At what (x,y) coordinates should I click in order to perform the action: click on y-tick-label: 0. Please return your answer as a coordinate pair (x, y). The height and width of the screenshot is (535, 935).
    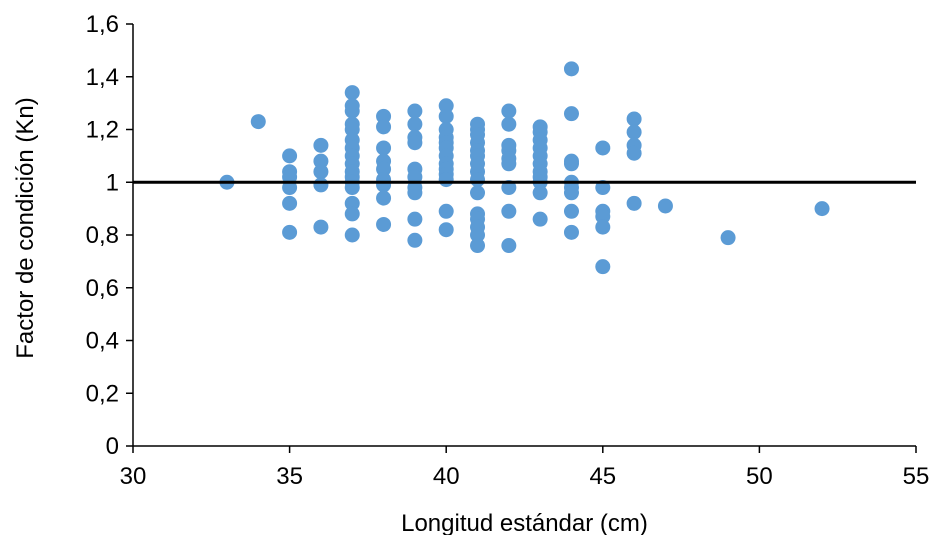
    Looking at the image, I should click on (112, 446).